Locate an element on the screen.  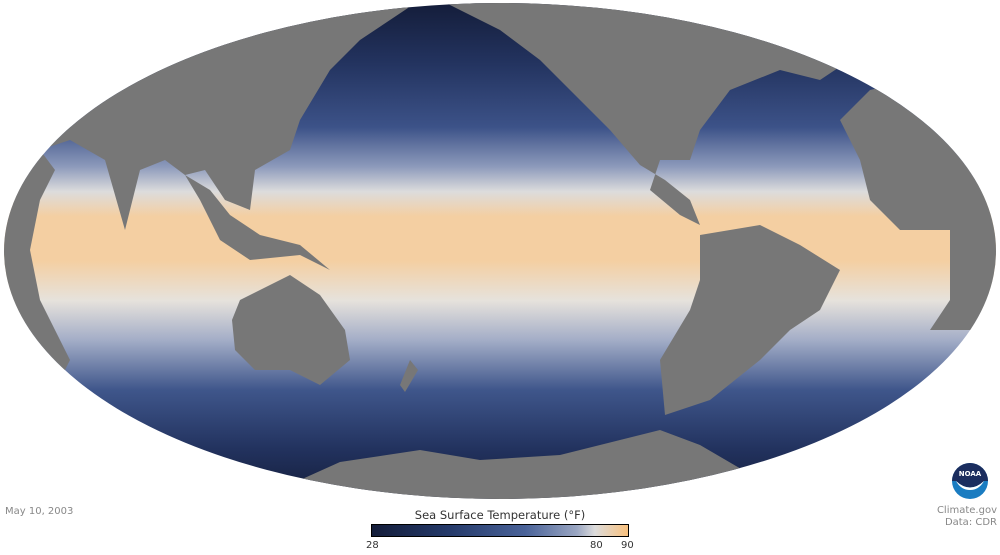
legend-tick-80: 80 is located at coordinates (596, 545).